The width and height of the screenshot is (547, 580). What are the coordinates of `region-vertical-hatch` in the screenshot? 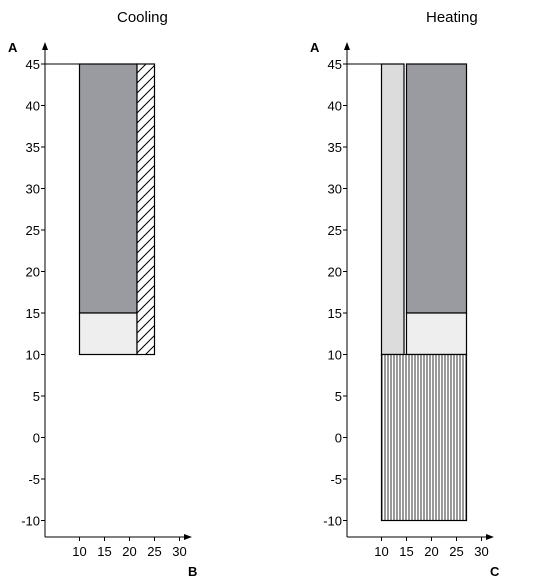 It's located at (424, 437).